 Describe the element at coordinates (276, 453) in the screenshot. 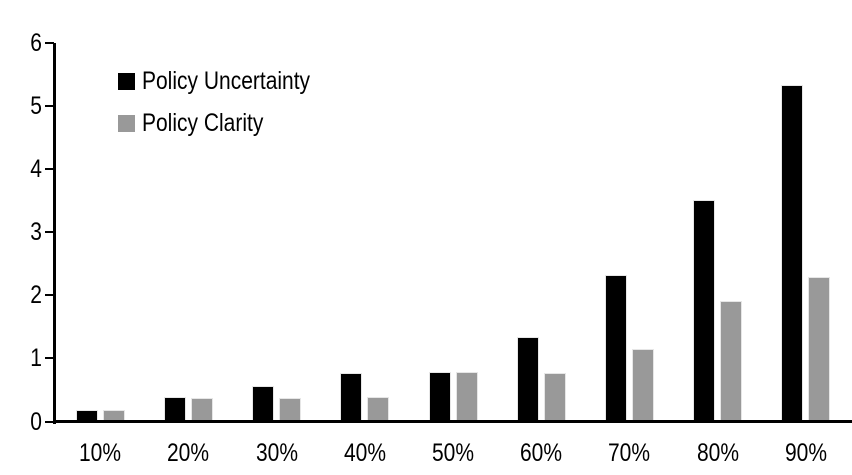

I see `x-category-label: 30%` at that location.